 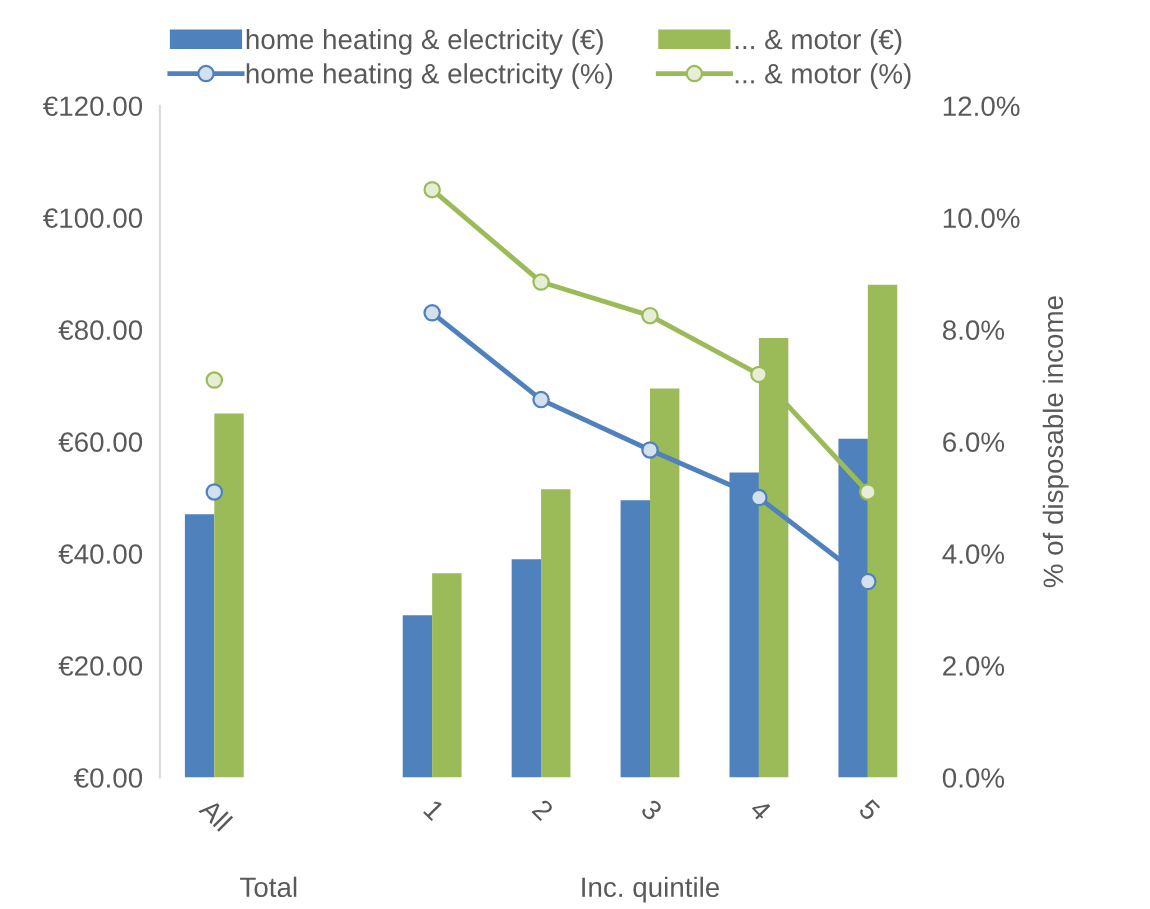 What do you see at coordinates (974, 666) in the screenshot?
I see `y2-tick-label: 2.0%` at bounding box center [974, 666].